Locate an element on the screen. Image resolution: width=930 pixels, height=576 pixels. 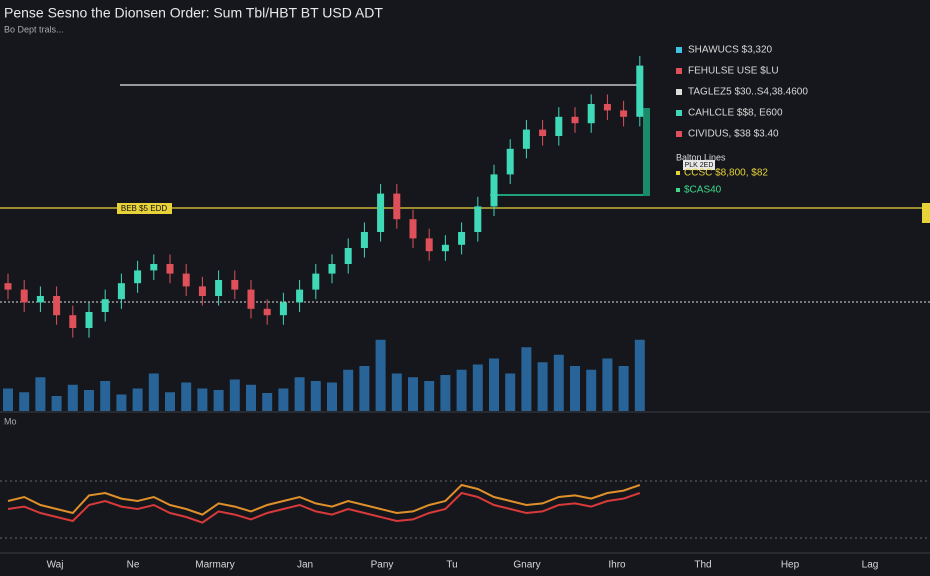
x-axis-label: Gnary is located at coordinates (526, 565).